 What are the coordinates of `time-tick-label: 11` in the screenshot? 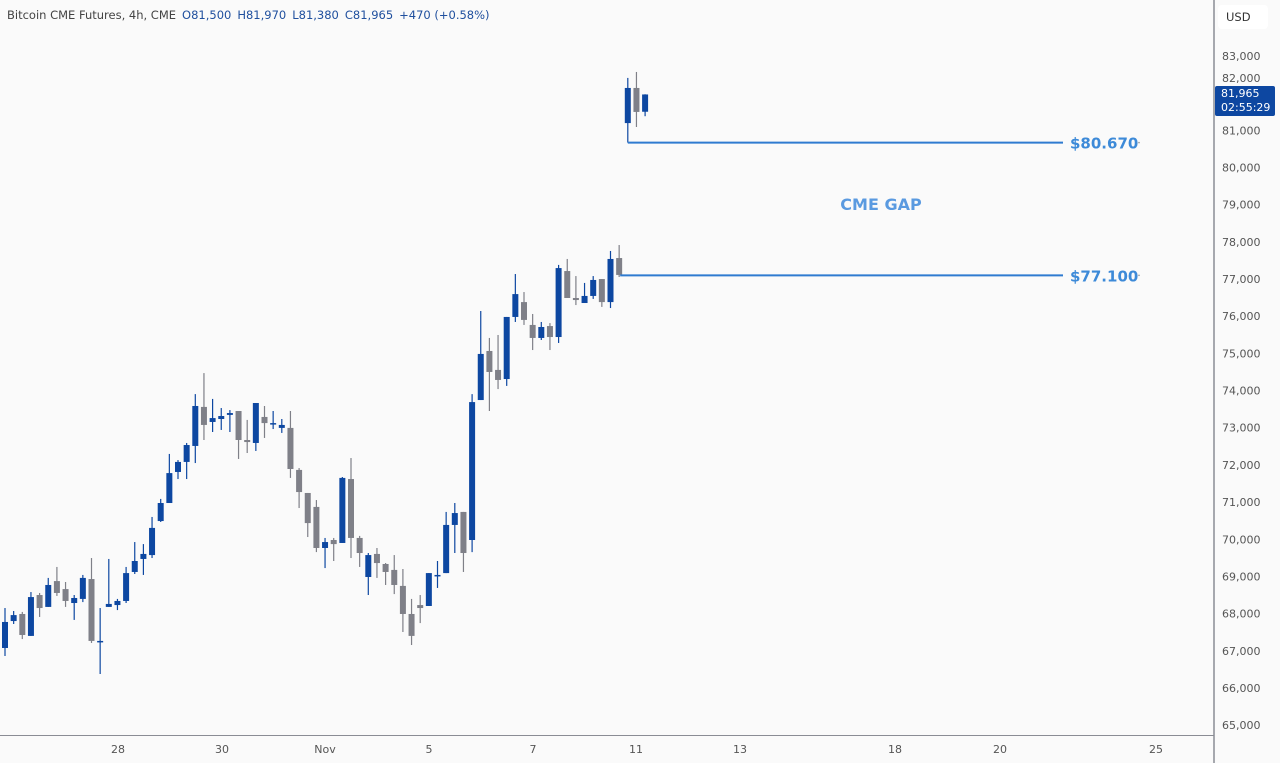 It's located at (636, 749).